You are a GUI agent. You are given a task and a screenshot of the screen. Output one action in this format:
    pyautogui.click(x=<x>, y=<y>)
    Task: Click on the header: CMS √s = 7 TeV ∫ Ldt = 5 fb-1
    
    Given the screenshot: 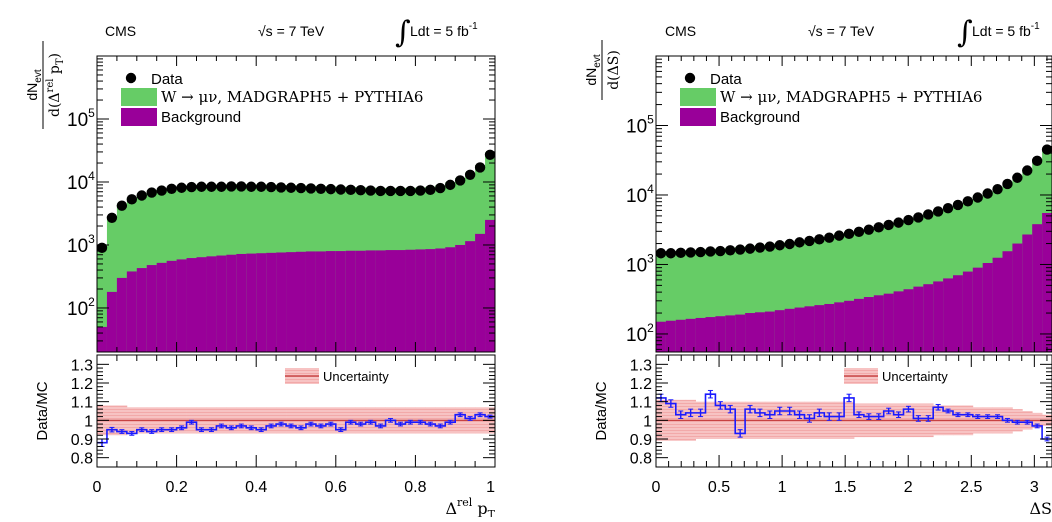 What is the action you would take?
    pyautogui.click(x=852, y=32)
    